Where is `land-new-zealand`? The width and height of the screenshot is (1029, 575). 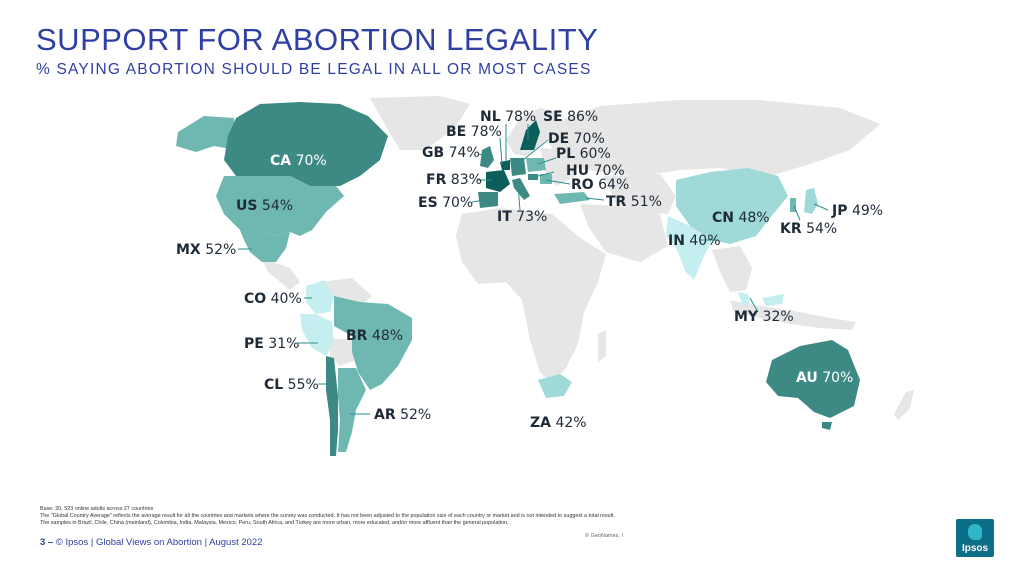
land-new-zealand is located at coordinates (904, 405).